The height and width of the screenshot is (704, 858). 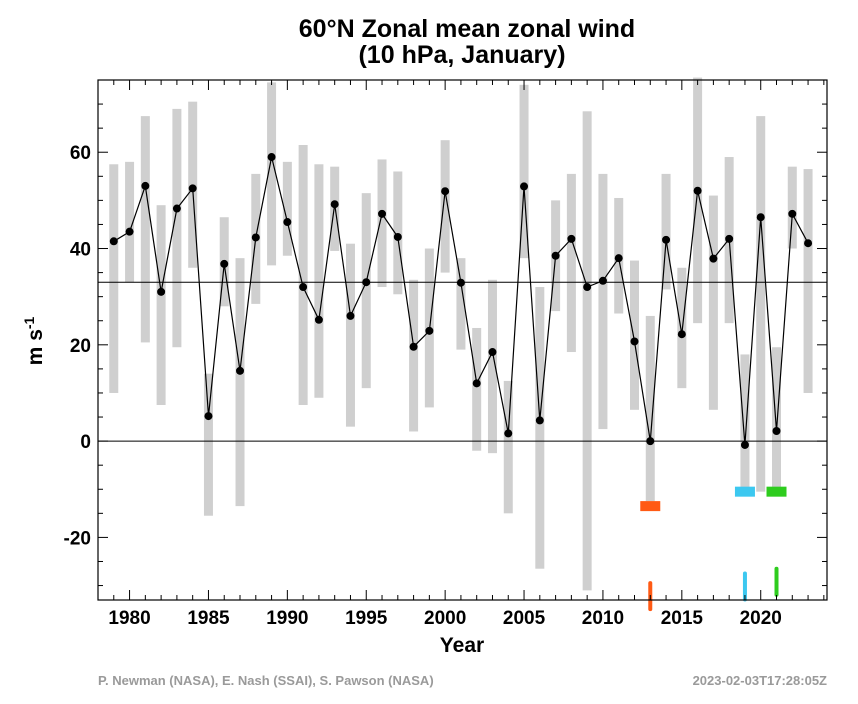 I want to click on data-point-2008, so click(x=571, y=238).